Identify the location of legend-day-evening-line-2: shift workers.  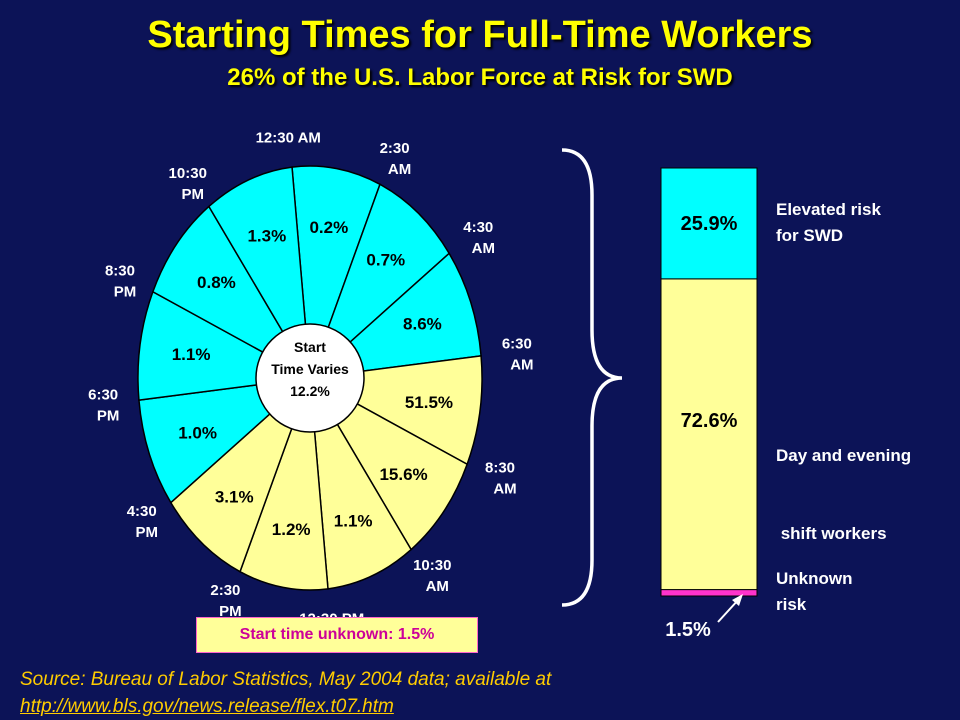
(831, 533).